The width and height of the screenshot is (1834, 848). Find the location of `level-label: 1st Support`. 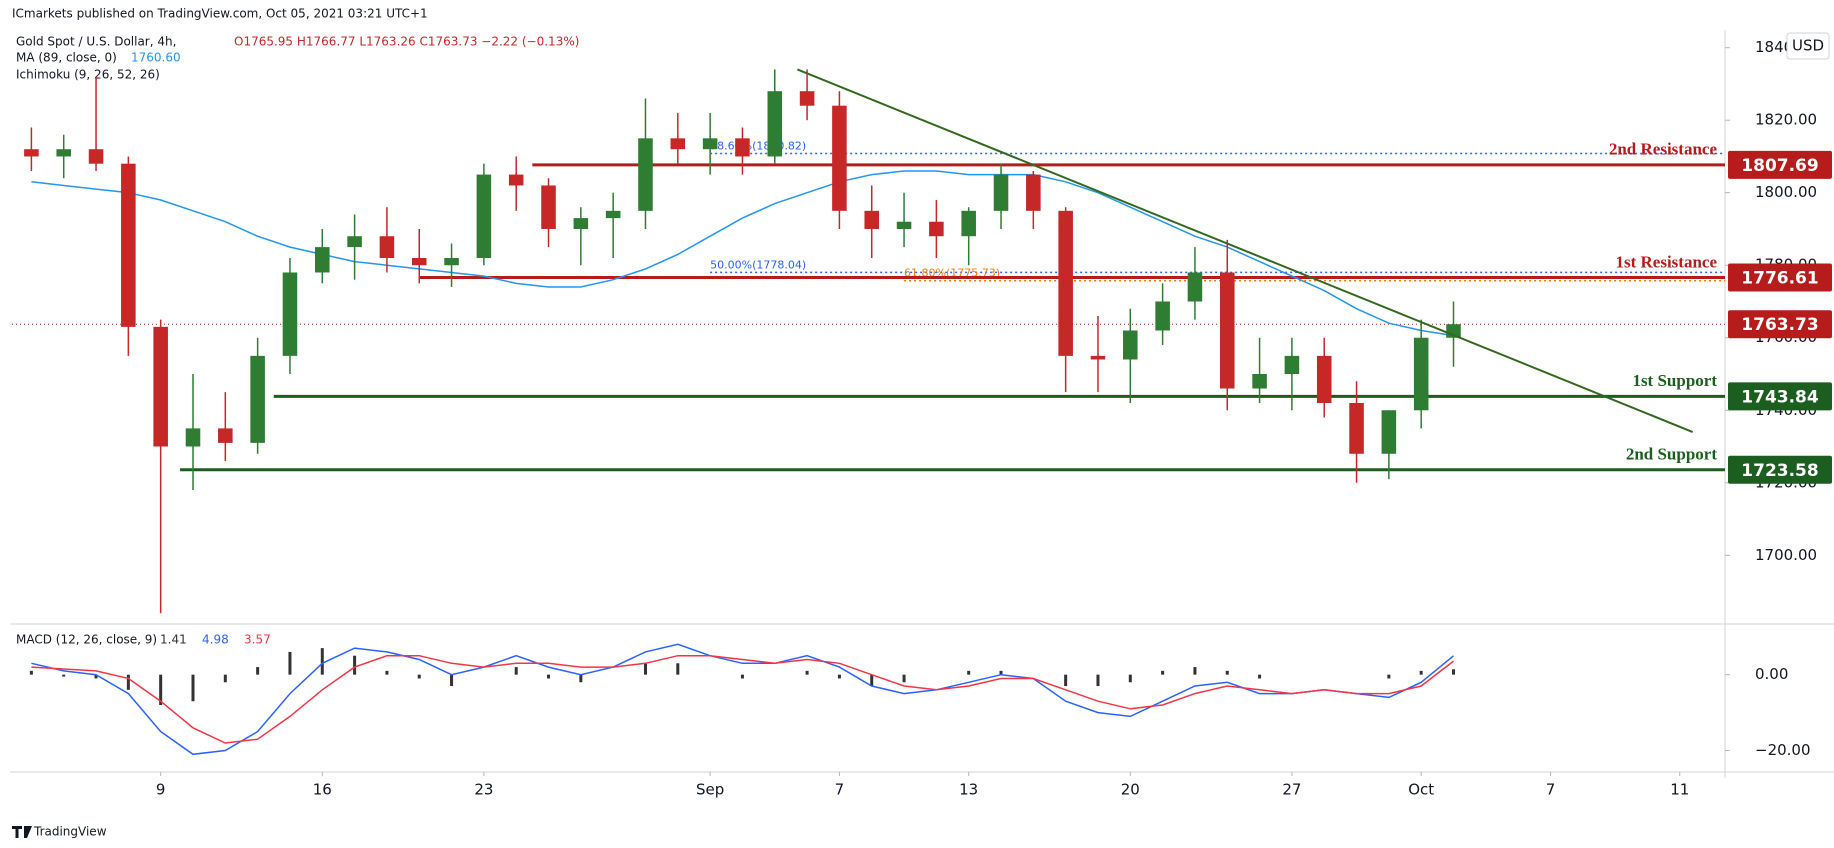

level-label: 1st Support is located at coordinates (1674, 380).